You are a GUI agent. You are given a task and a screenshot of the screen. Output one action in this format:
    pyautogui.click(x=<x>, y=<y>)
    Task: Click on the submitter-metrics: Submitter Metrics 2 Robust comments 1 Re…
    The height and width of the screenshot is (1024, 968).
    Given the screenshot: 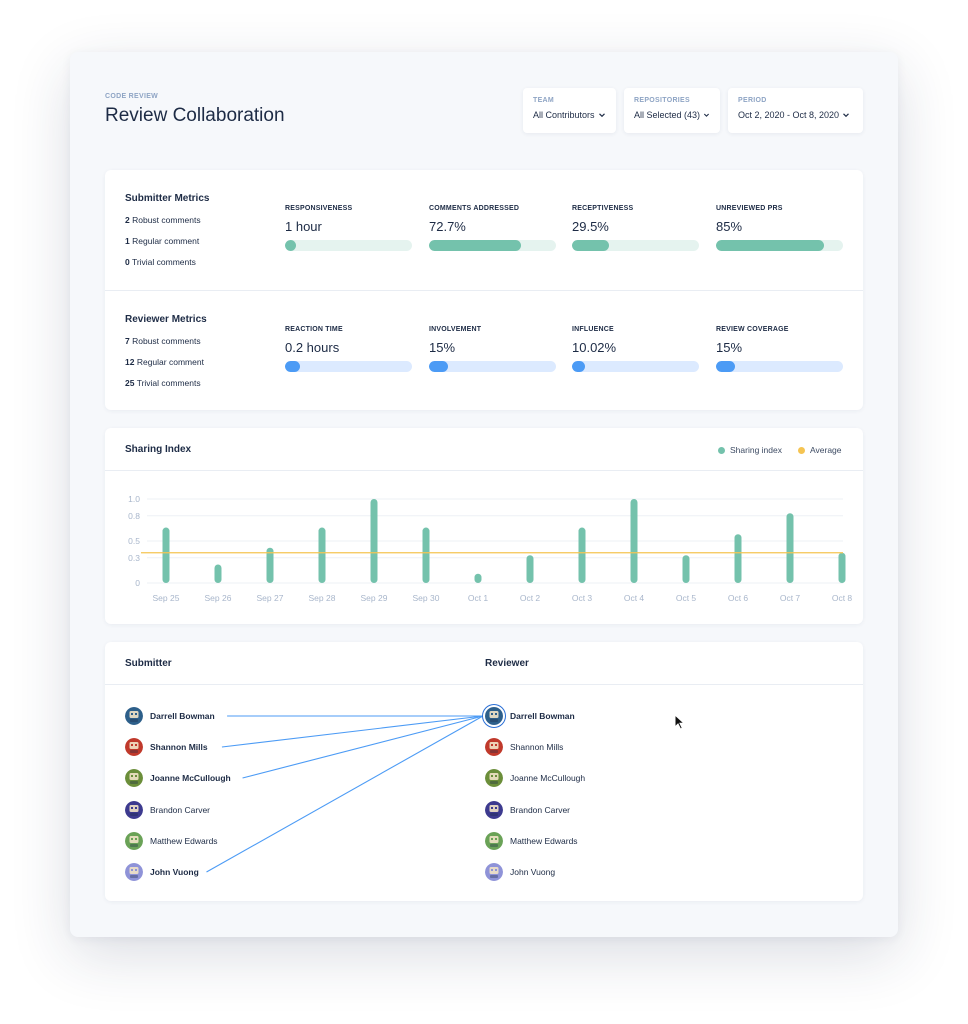 What is the action you would take?
    pyautogui.click(x=484, y=230)
    